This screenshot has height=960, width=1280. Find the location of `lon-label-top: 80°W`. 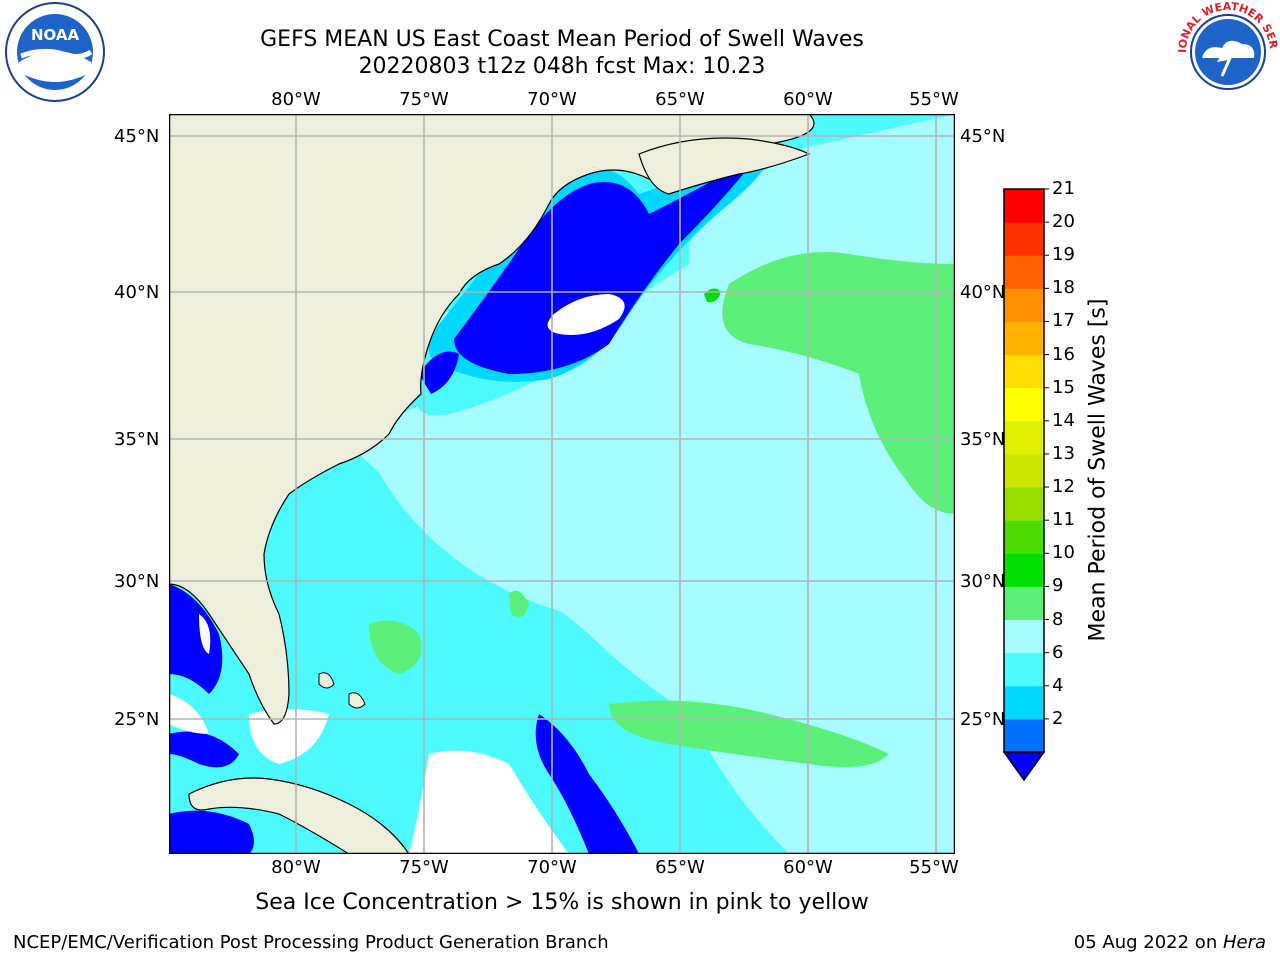

lon-label-top: 80°W is located at coordinates (296, 99).